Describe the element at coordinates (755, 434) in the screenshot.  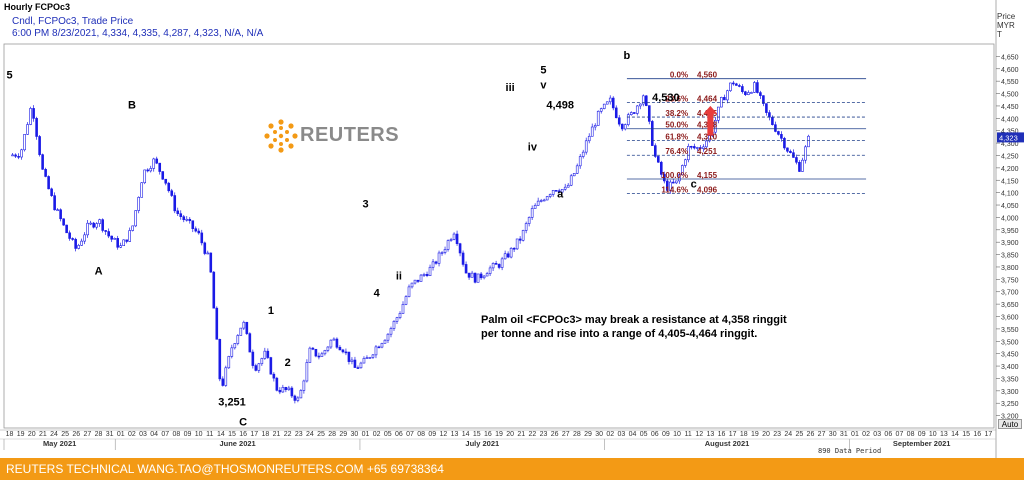
I see `x-tick-label: 19` at that location.